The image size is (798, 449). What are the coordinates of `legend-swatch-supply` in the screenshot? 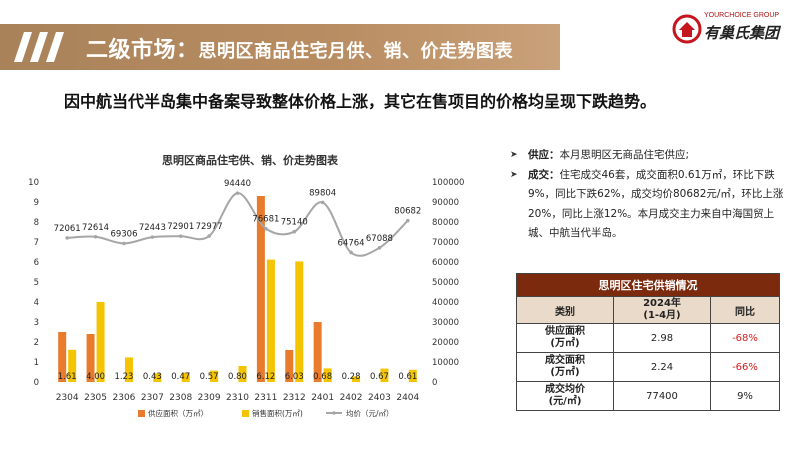 It's located at (141, 413).